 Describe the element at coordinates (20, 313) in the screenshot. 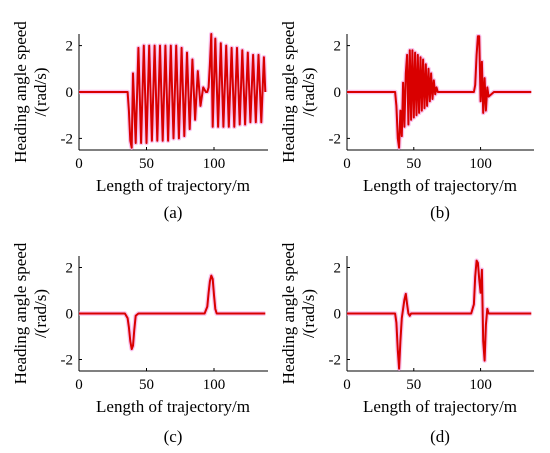

I see `panel-3-ylabel-line1: Heading angle speed` at that location.